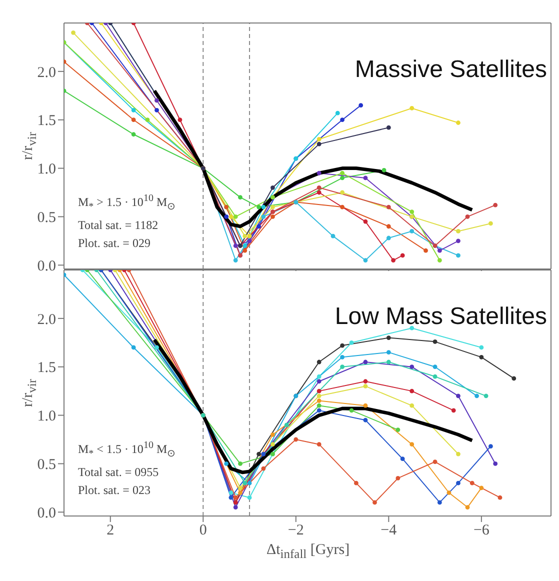 This screenshot has width=559, height=581. What do you see at coordinates (119, 473) in the screenshot?
I see `annotation: Total sat. = 0955` at bounding box center [119, 473].